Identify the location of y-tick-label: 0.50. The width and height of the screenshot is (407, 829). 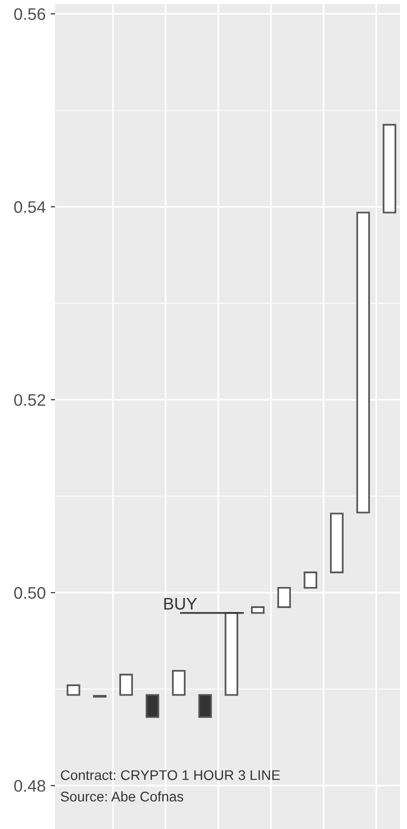
(30, 593).